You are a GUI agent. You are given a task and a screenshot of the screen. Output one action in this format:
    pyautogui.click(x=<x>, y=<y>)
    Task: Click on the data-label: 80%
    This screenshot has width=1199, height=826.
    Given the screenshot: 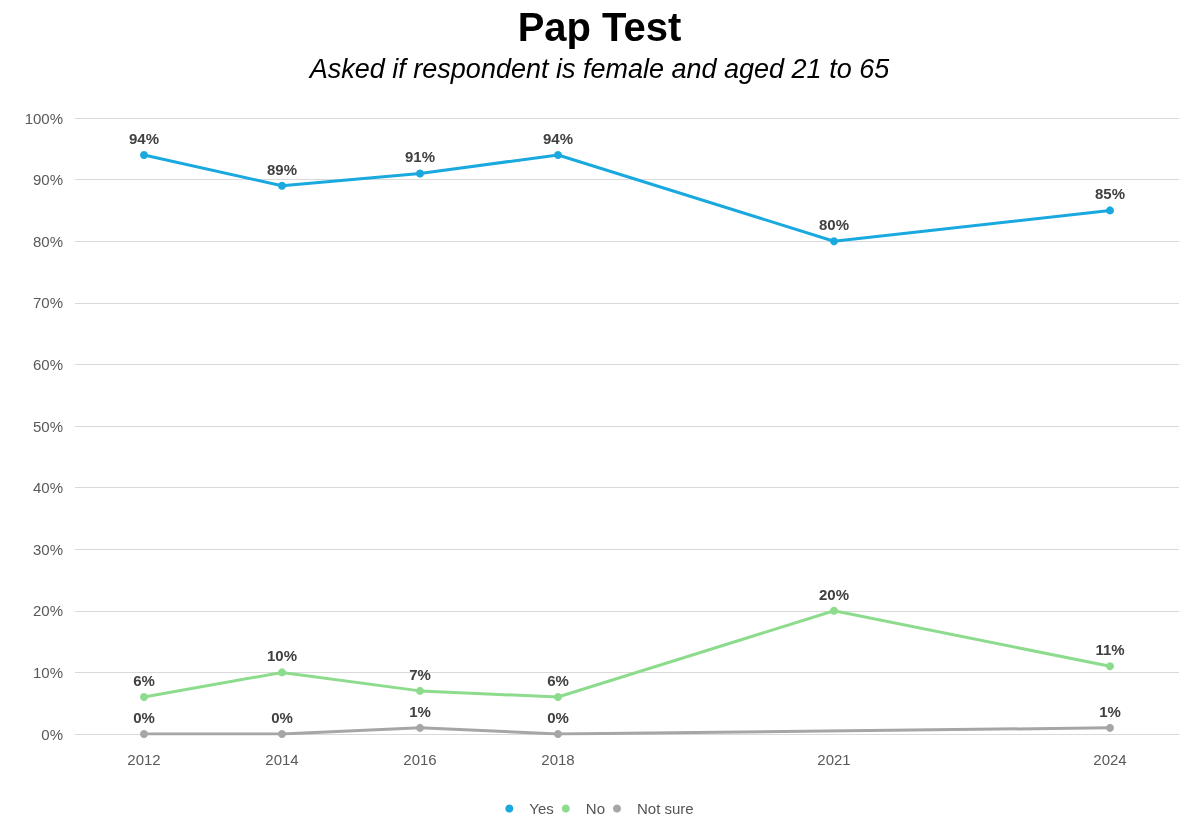 What is the action you would take?
    pyautogui.click(x=834, y=225)
    